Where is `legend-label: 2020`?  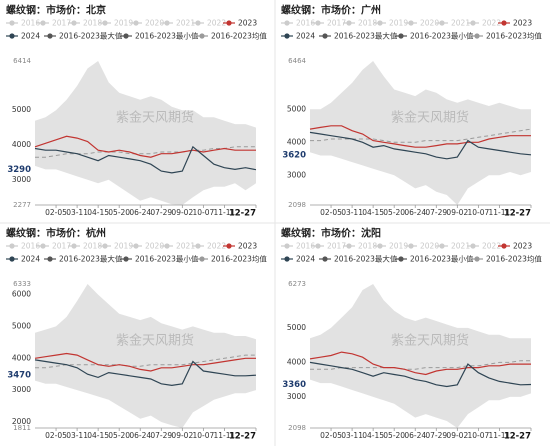 legend-label: 2020 is located at coordinates (154, 23).